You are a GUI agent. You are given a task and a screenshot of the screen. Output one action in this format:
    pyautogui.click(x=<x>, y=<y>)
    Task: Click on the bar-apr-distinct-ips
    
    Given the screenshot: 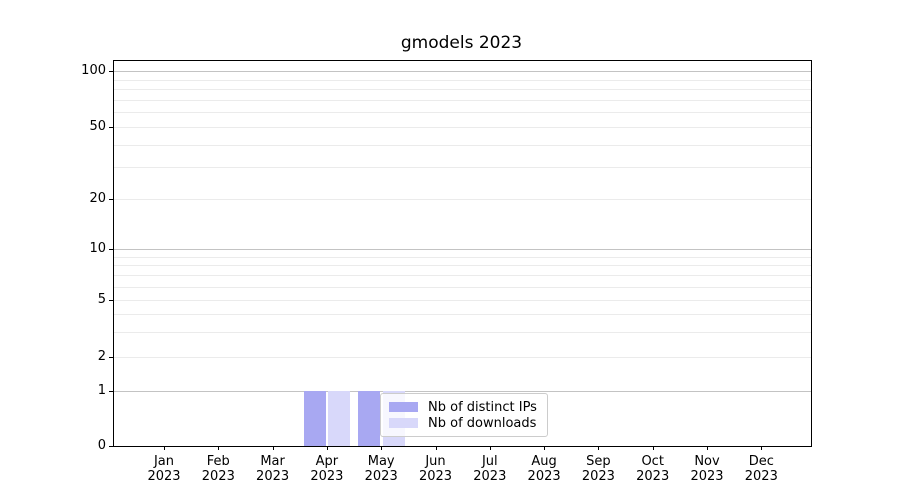 What is the action you would take?
    pyautogui.click(x=314, y=418)
    